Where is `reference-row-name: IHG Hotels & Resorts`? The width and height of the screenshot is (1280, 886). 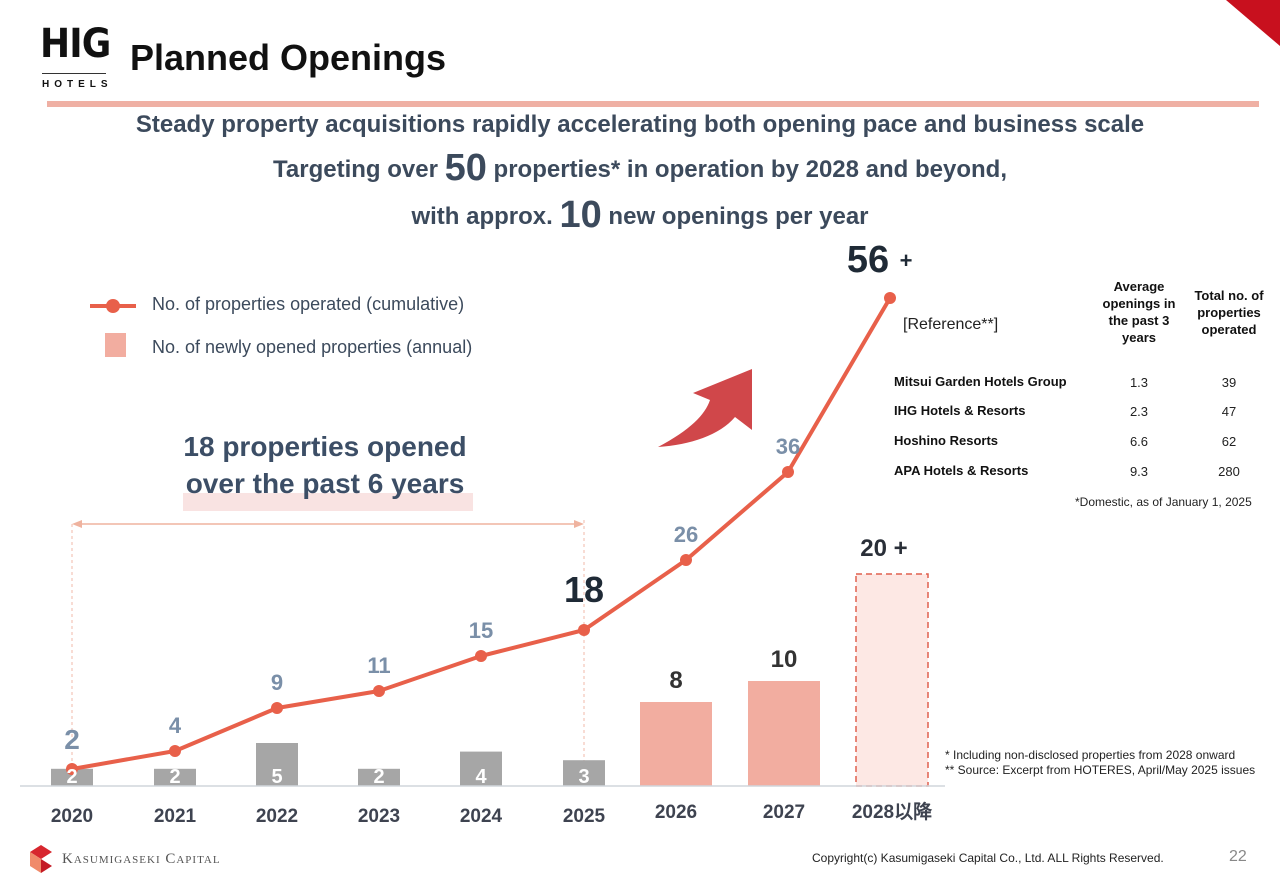
reference-row-name: IHG Hotels & Resorts is located at coordinates (960, 410).